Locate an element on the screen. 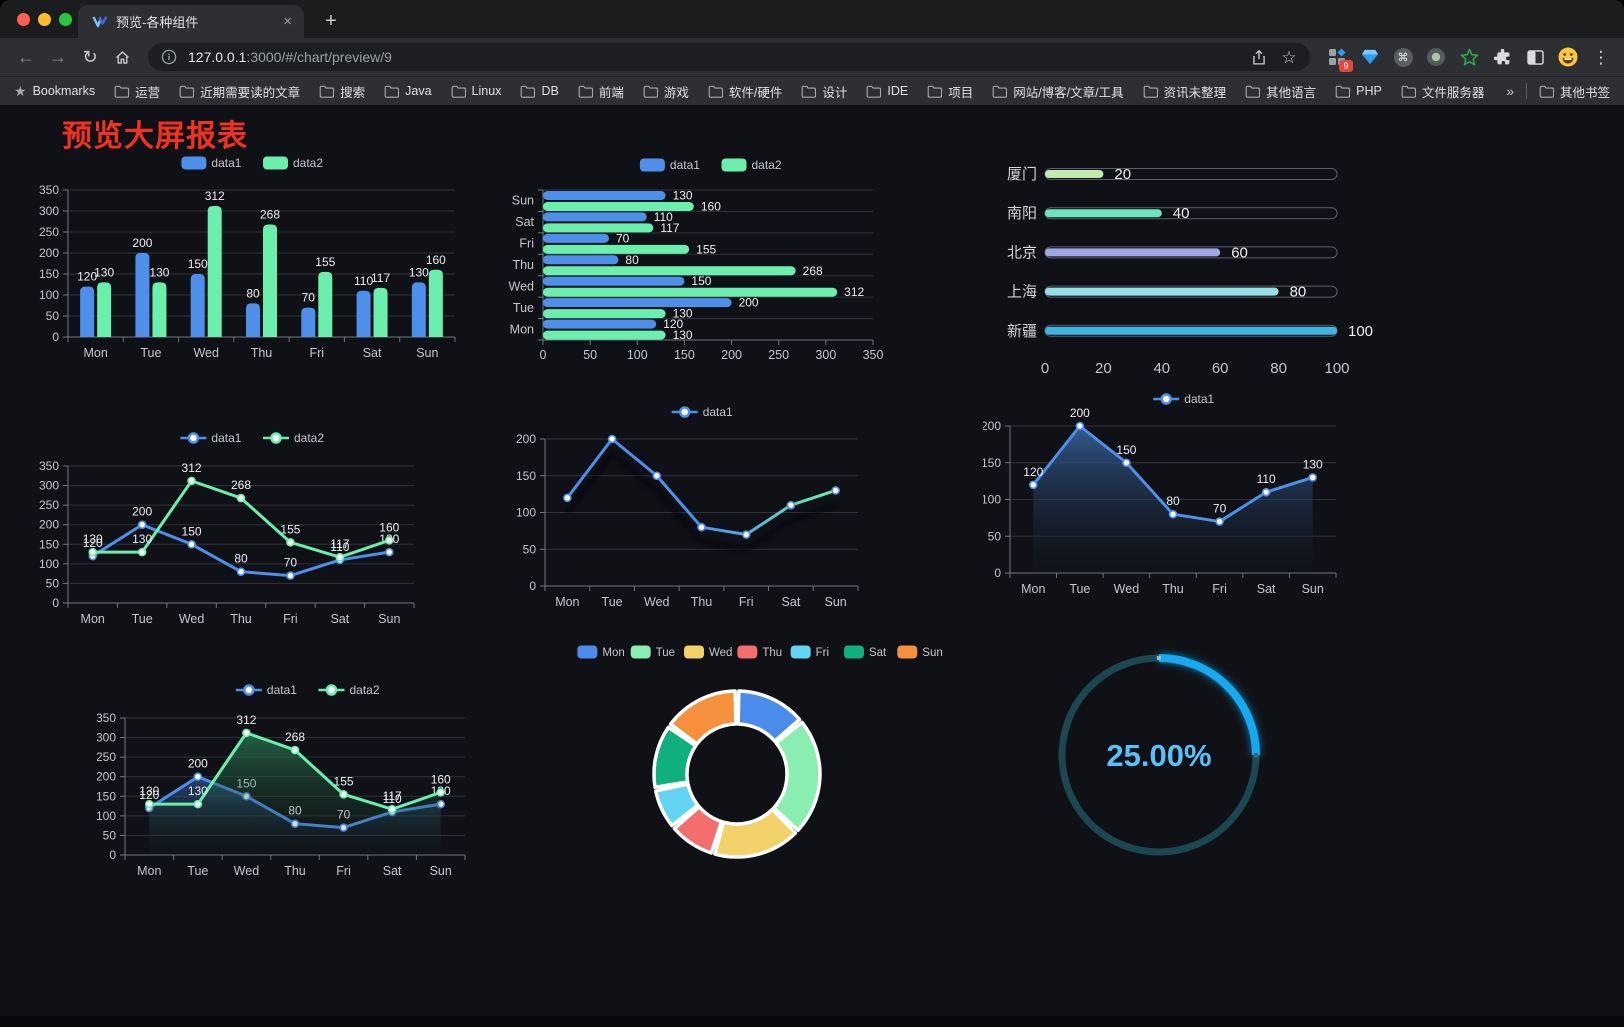 The image size is (1624, 1027). recorder-extension-icon is located at coordinates (1436, 57).